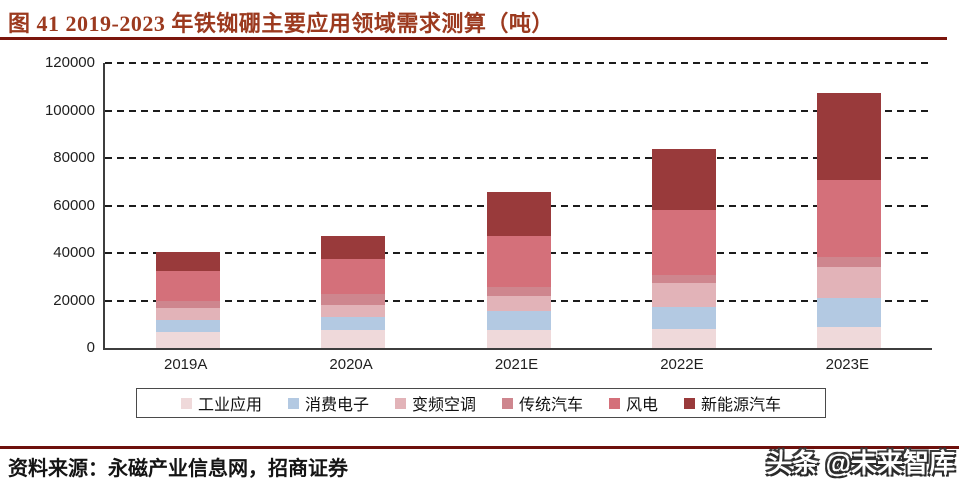 The height and width of the screenshot is (483, 959). I want to click on bar-2021E, so click(518, 270).